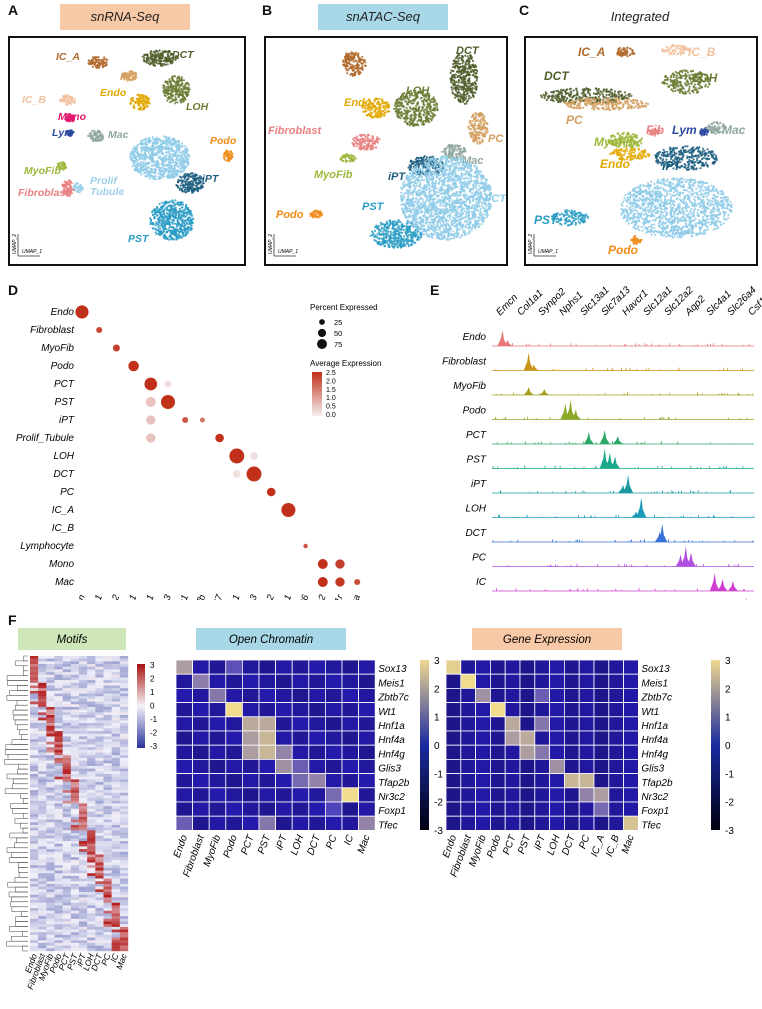 Image resolution: width=762 pixels, height=1009 pixels. What do you see at coordinates (63, 133) in the screenshot?
I see `cluster-label: Lym` at bounding box center [63, 133].